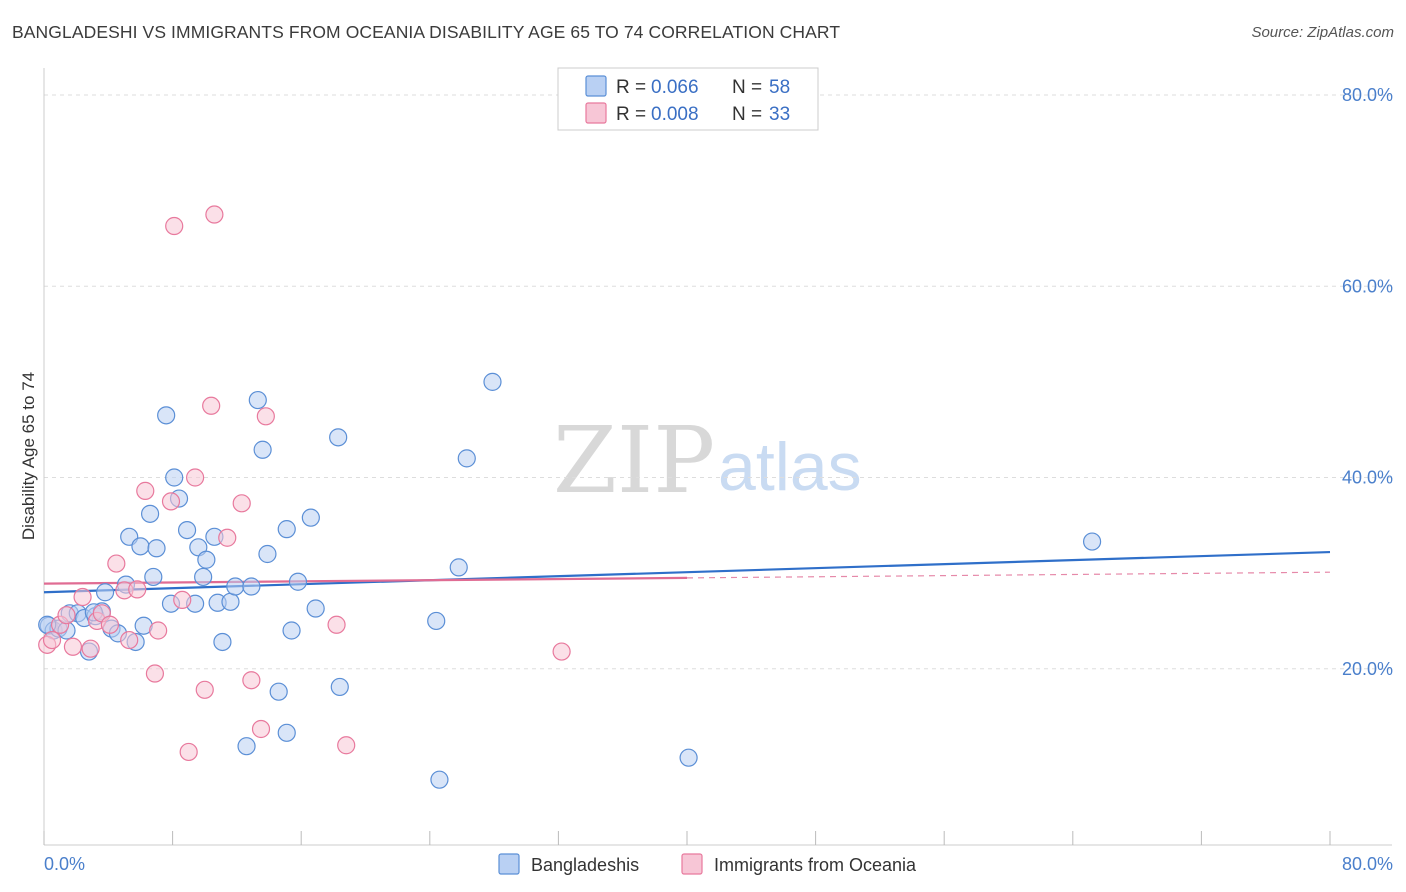  I want to click on series-legend: Bangladeshis Immigrants from Oceania, so click(707, 864).